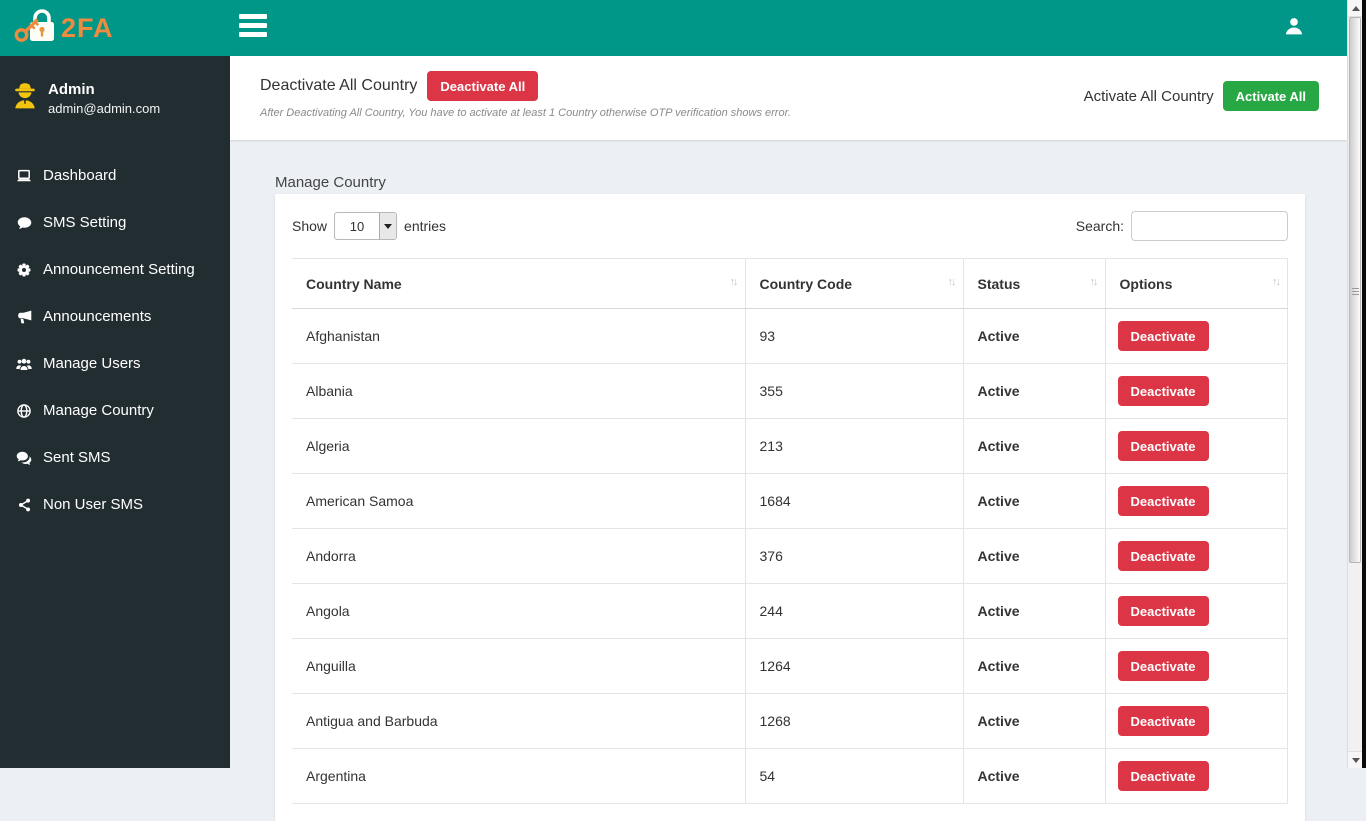 The height and width of the screenshot is (821, 1366). I want to click on admin-email: admin@admin.com, so click(104, 108).